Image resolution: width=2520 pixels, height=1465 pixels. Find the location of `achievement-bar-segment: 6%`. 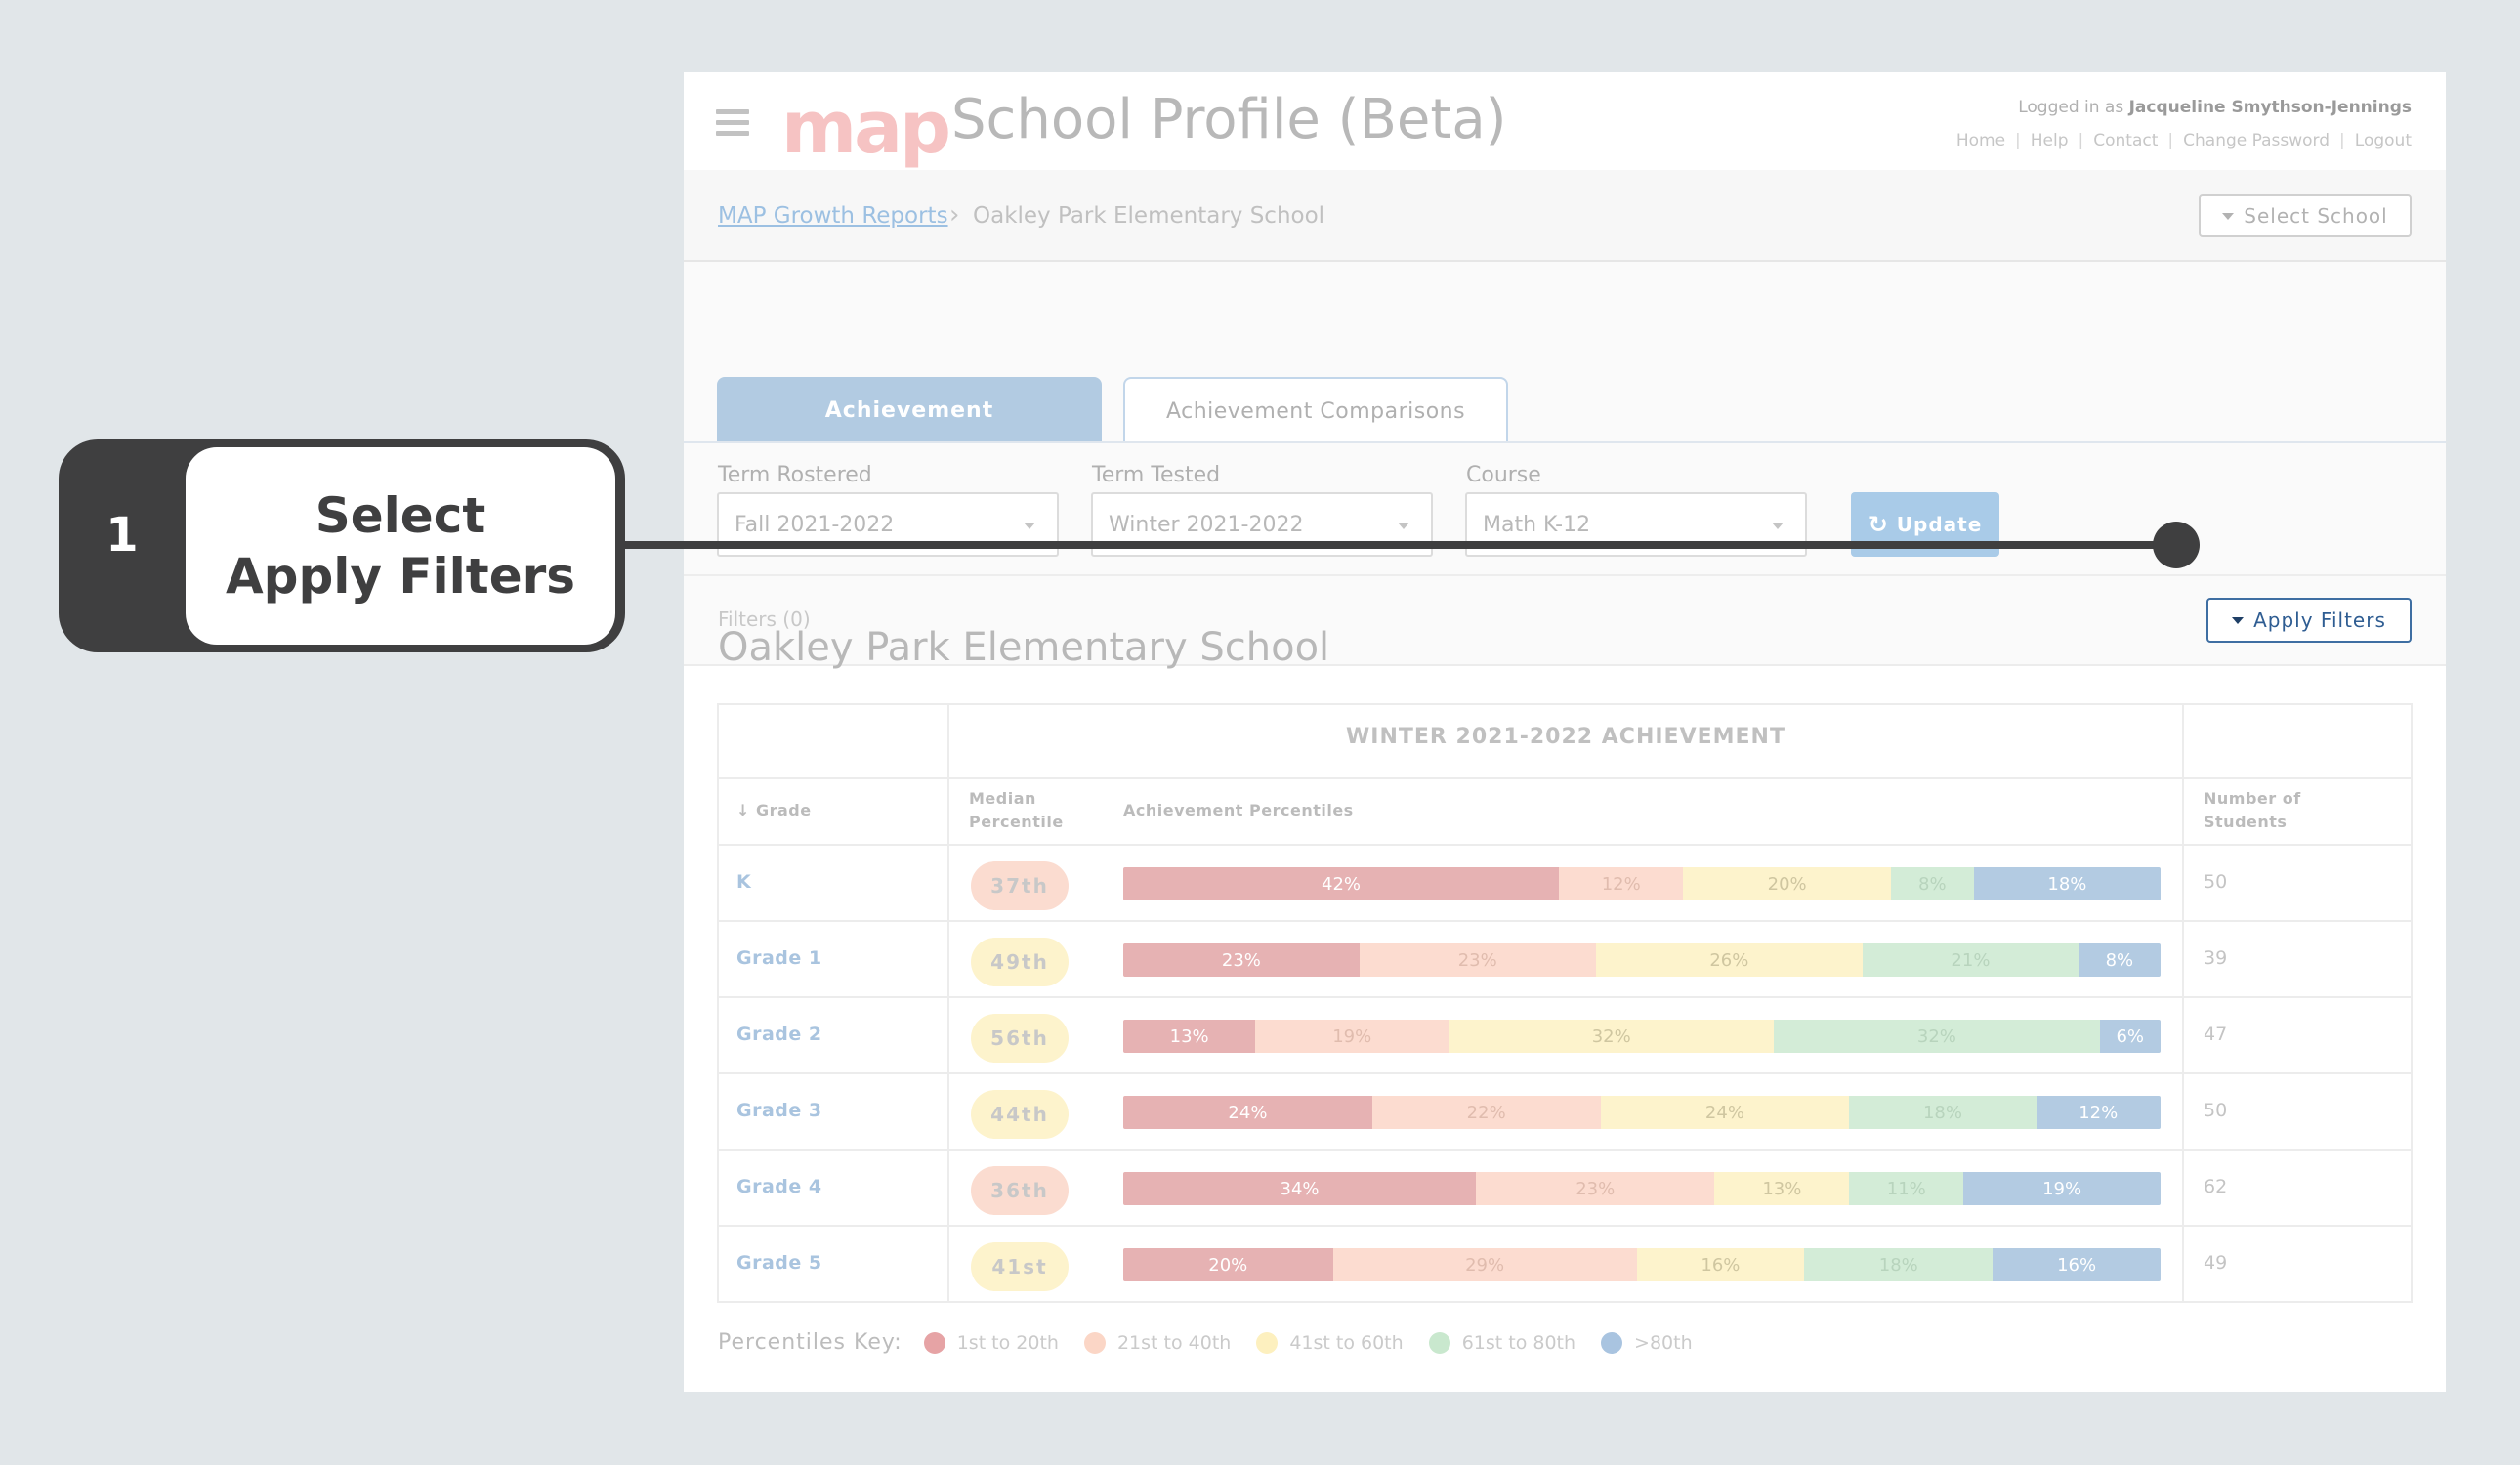

achievement-bar-segment: 6% is located at coordinates (2130, 1036).